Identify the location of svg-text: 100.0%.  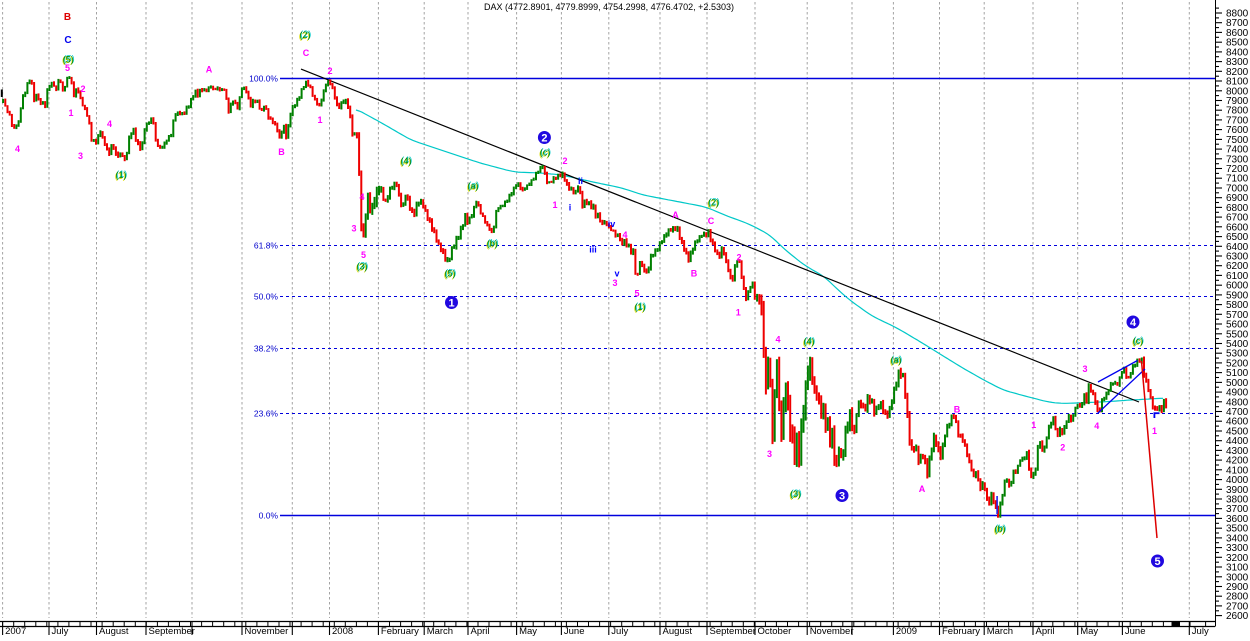
(263, 79).